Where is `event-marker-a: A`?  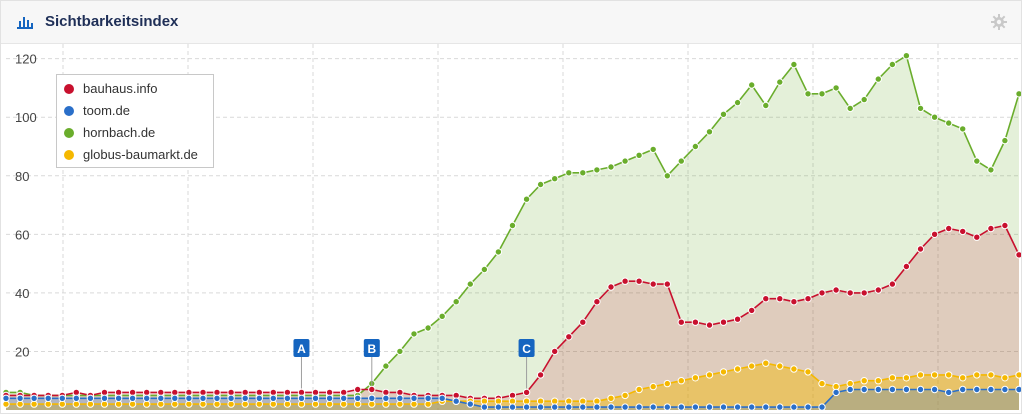
event-marker-a: A is located at coordinates (301, 348).